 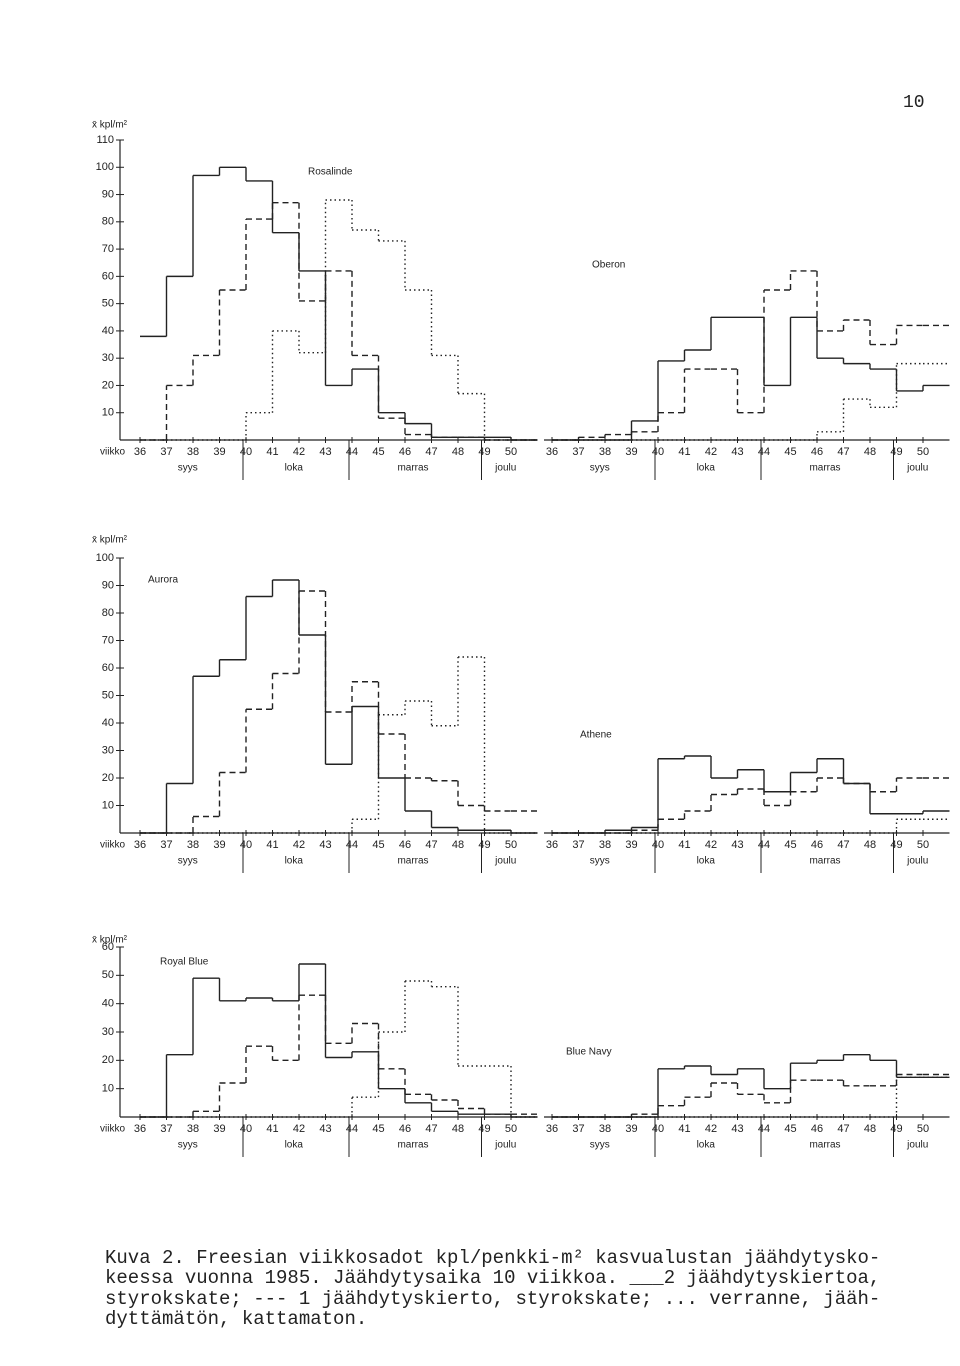 I want to click on y-tick-label: 40, so click(x=108, y=723).